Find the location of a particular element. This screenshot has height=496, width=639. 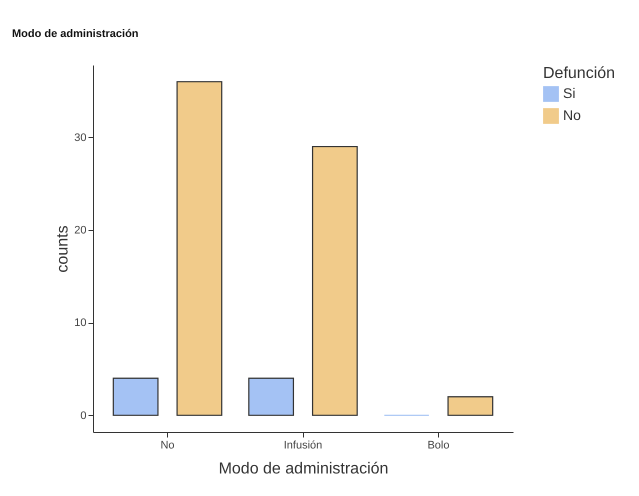

legend-label: No is located at coordinates (572, 115).